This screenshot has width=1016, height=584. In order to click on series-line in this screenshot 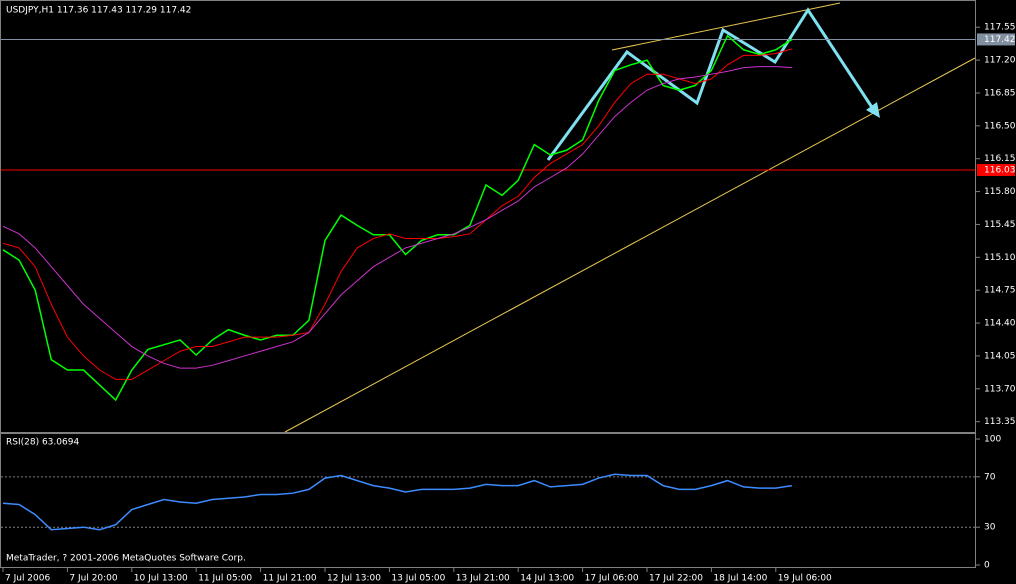, I will do `click(397, 502)`.